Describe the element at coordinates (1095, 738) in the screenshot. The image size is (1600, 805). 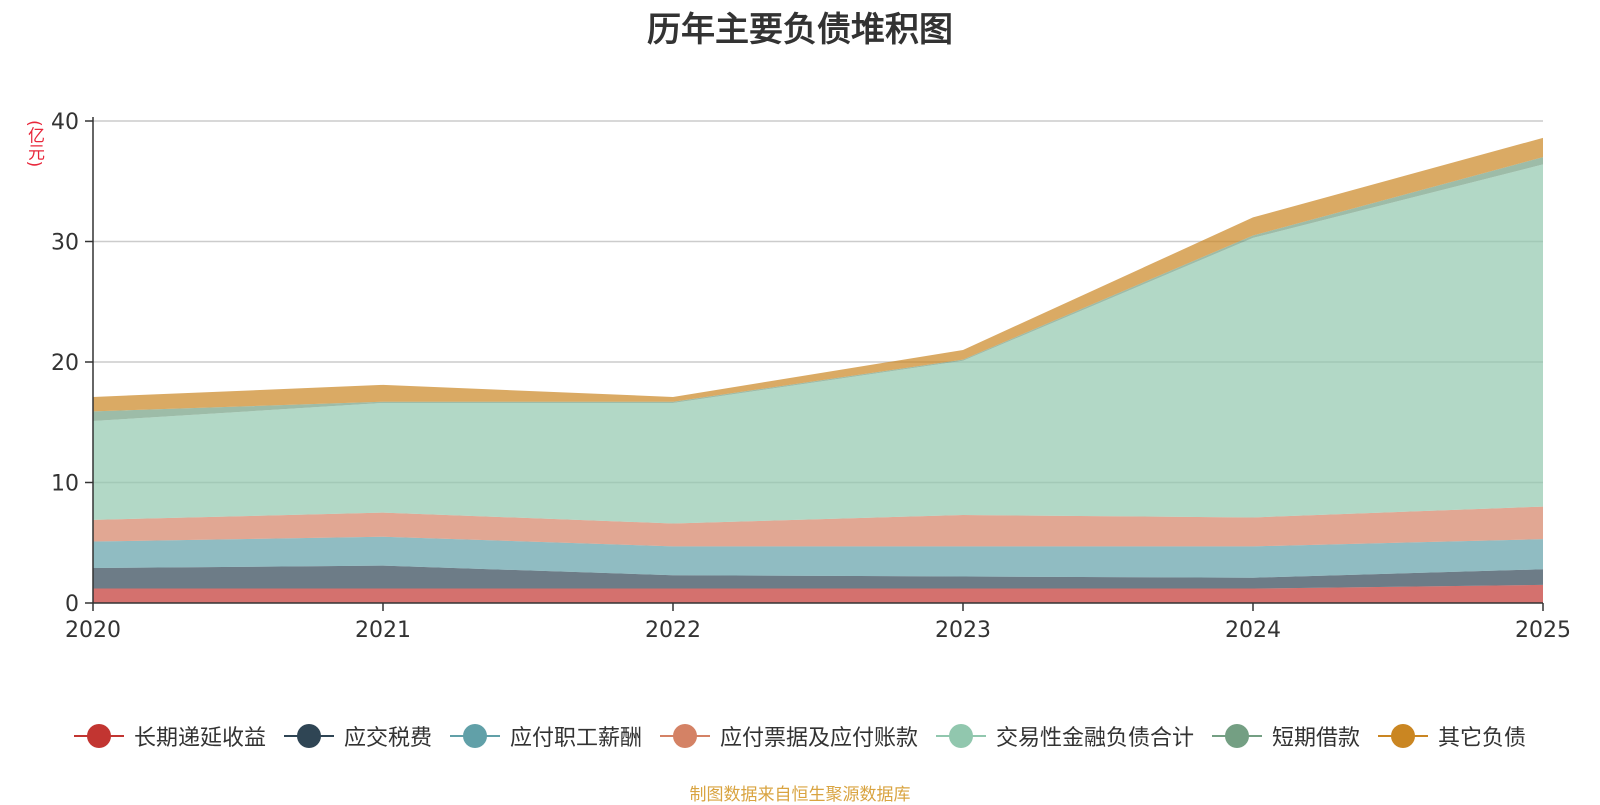
I see `legend-label: 交易性金融负债合计` at that location.